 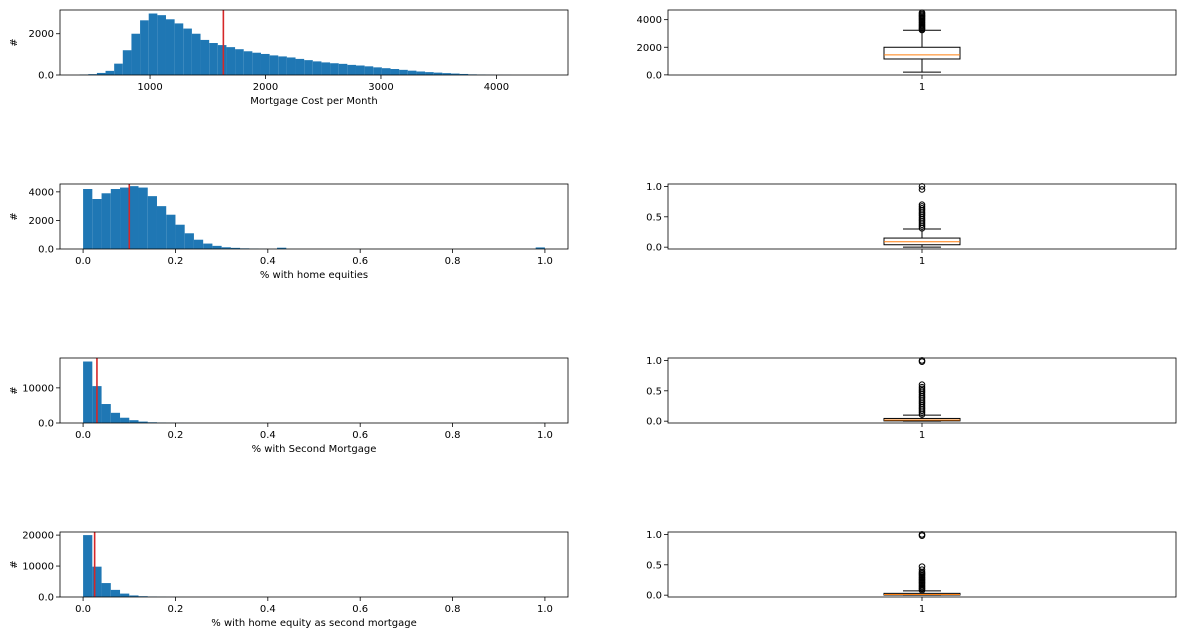 I want to click on xtick-label: 3000, so click(x=380, y=87).